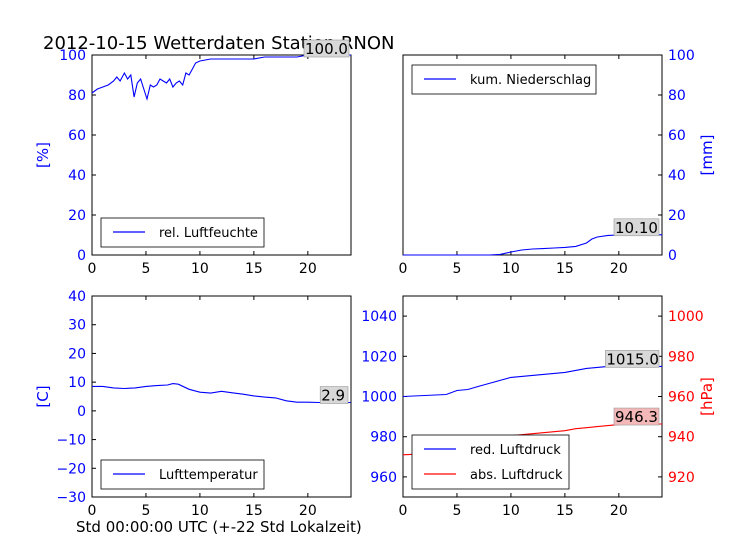  Describe the element at coordinates (77, 326) in the screenshot. I see `y-tick-label: 30` at that location.